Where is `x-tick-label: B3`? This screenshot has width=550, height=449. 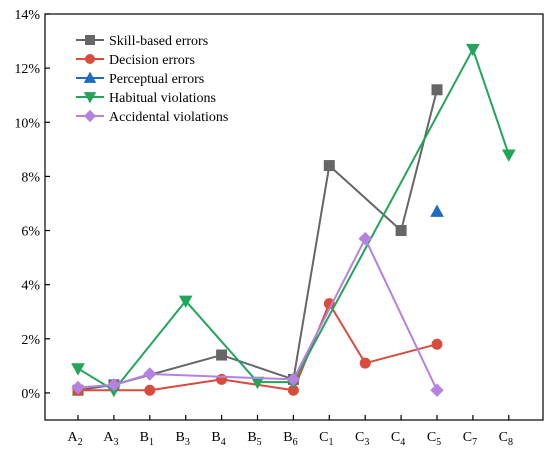 x-tick-label: B3 is located at coordinates (183, 439).